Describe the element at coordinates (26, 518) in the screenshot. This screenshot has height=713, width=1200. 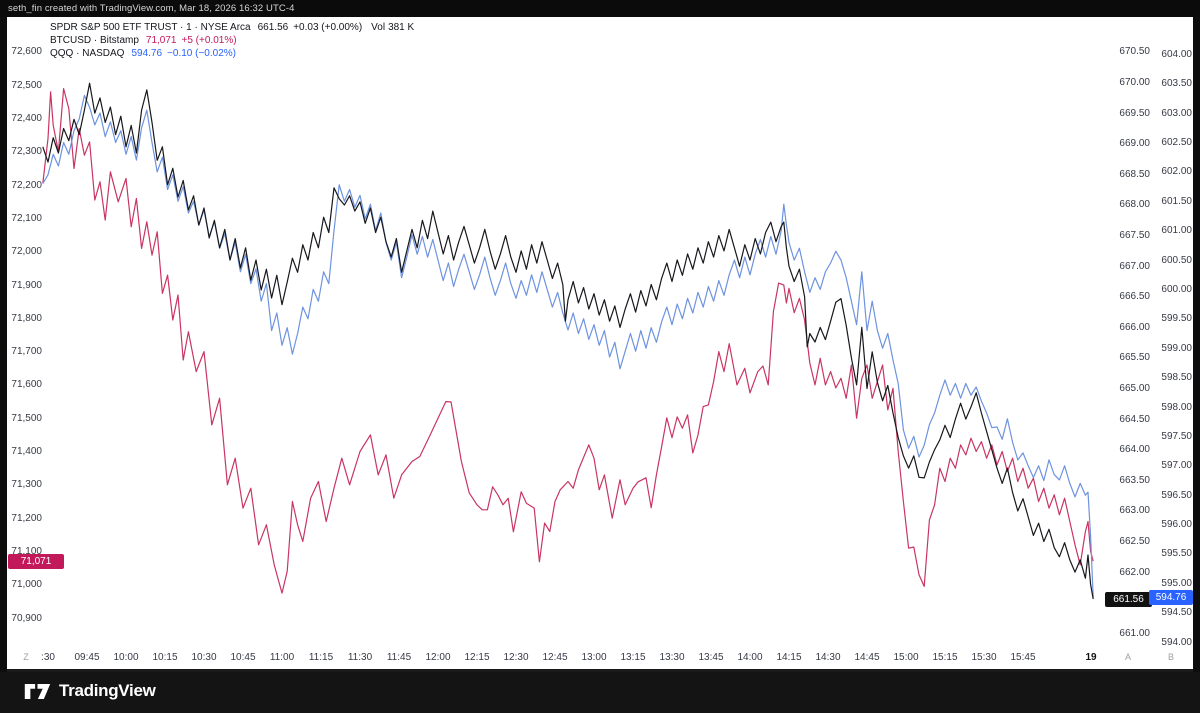
I see `axis-tick: 71,200` at that location.